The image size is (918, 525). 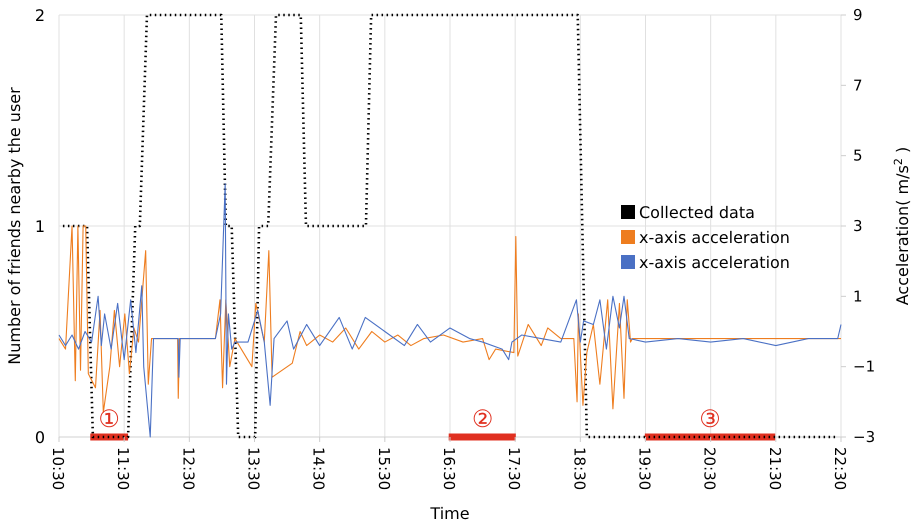 I want to click on y2-tick-label: 9, so click(x=858, y=15).